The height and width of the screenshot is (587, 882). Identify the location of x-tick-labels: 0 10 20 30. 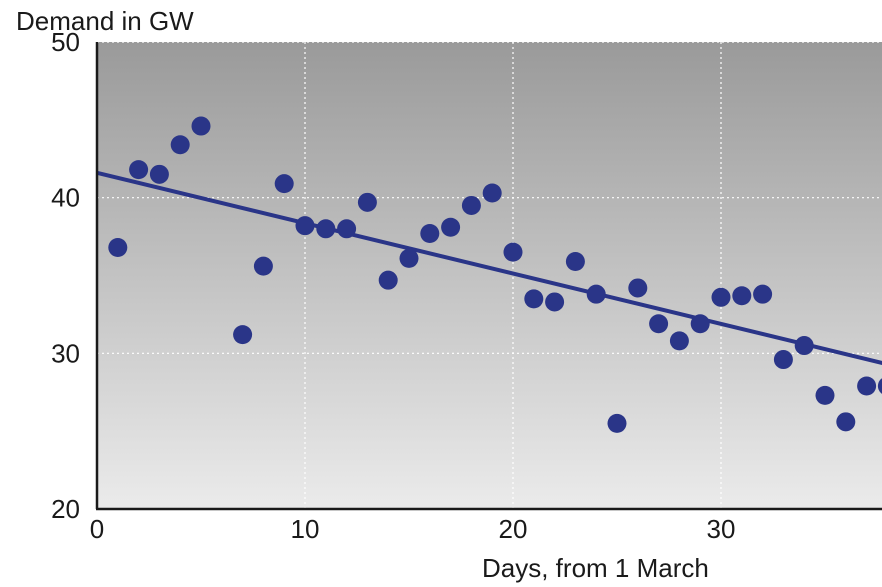
(413, 529).